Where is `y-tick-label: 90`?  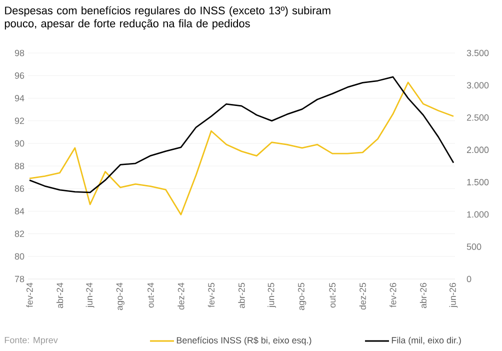
y-tick-label: 90 is located at coordinates (19, 143).